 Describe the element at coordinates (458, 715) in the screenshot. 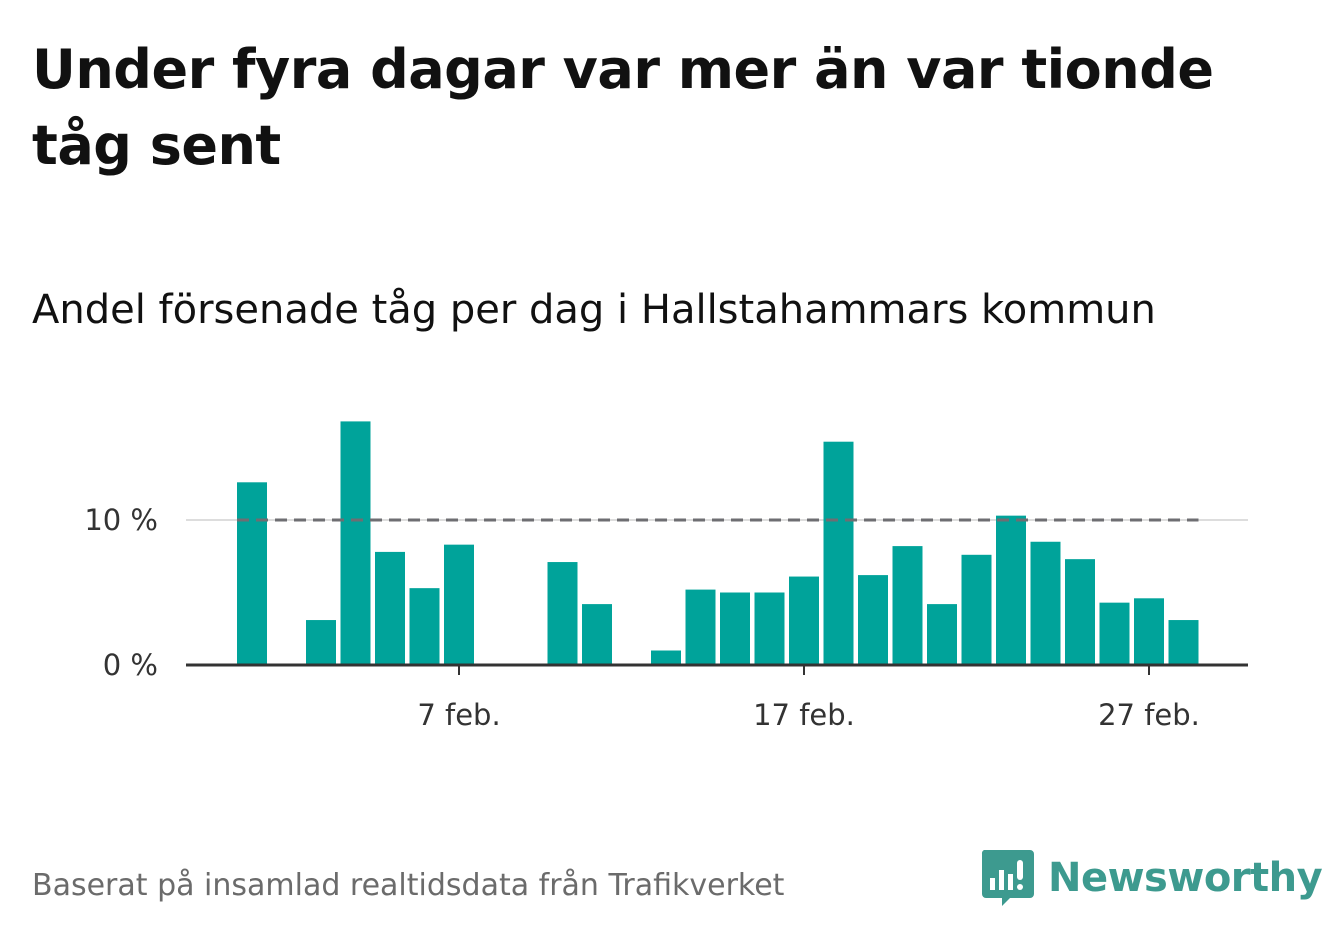

I see `x-tick-label: 7 feb.` at that location.